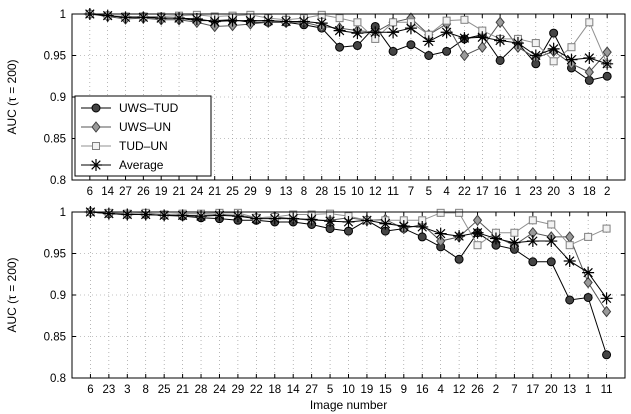  What do you see at coordinates (304, 192) in the screenshot?
I see `x-tick-label: 8` at bounding box center [304, 192].